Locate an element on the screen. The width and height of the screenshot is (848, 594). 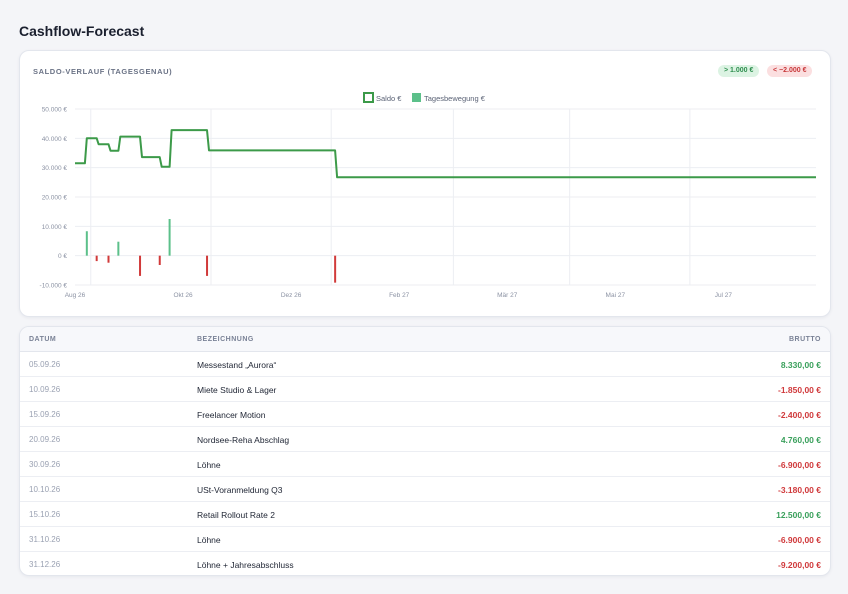
row-date: 31.10.26 is located at coordinates (45, 539).